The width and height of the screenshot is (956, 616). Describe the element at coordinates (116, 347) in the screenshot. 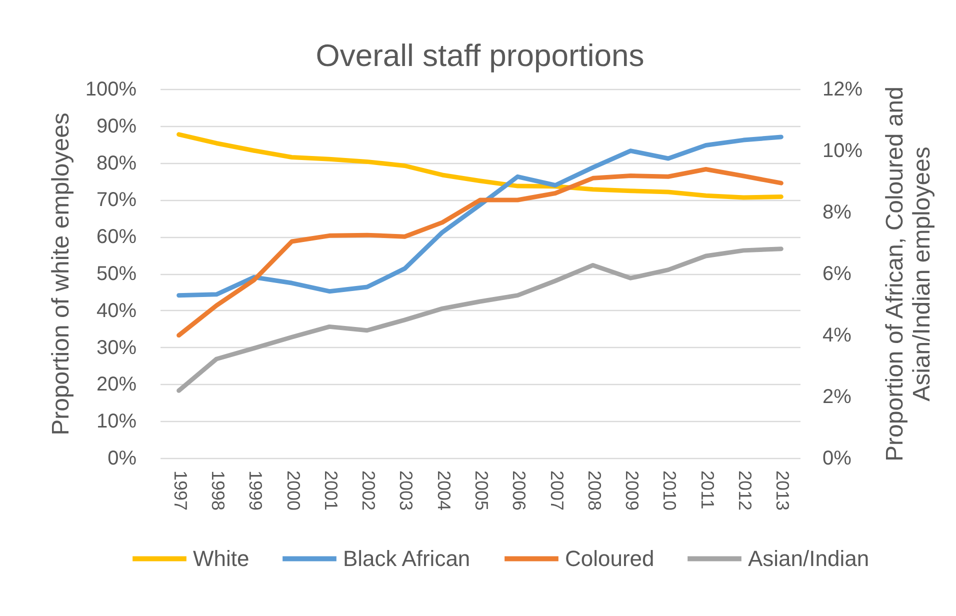

I see `y-tick-label: 30%` at that location.